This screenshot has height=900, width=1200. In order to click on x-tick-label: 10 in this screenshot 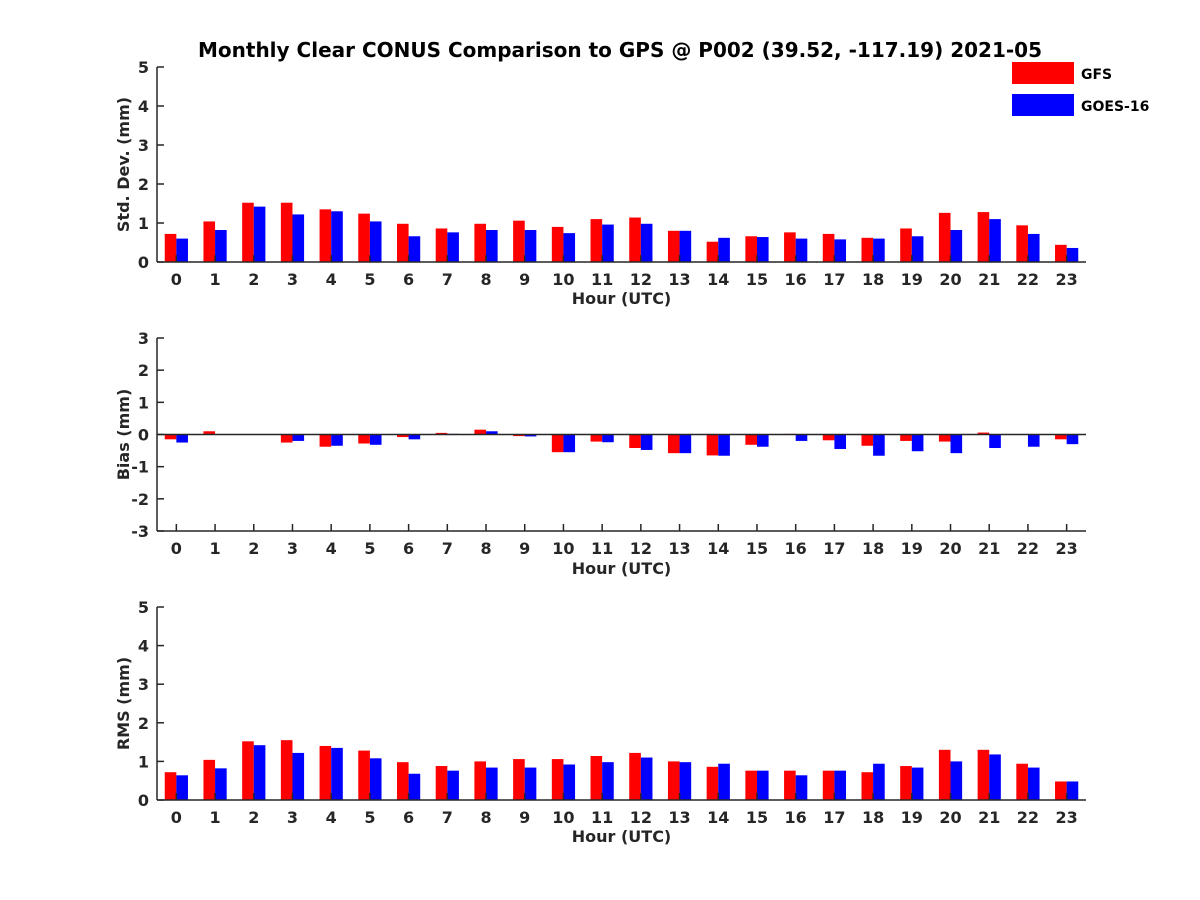, I will do `click(563, 548)`.